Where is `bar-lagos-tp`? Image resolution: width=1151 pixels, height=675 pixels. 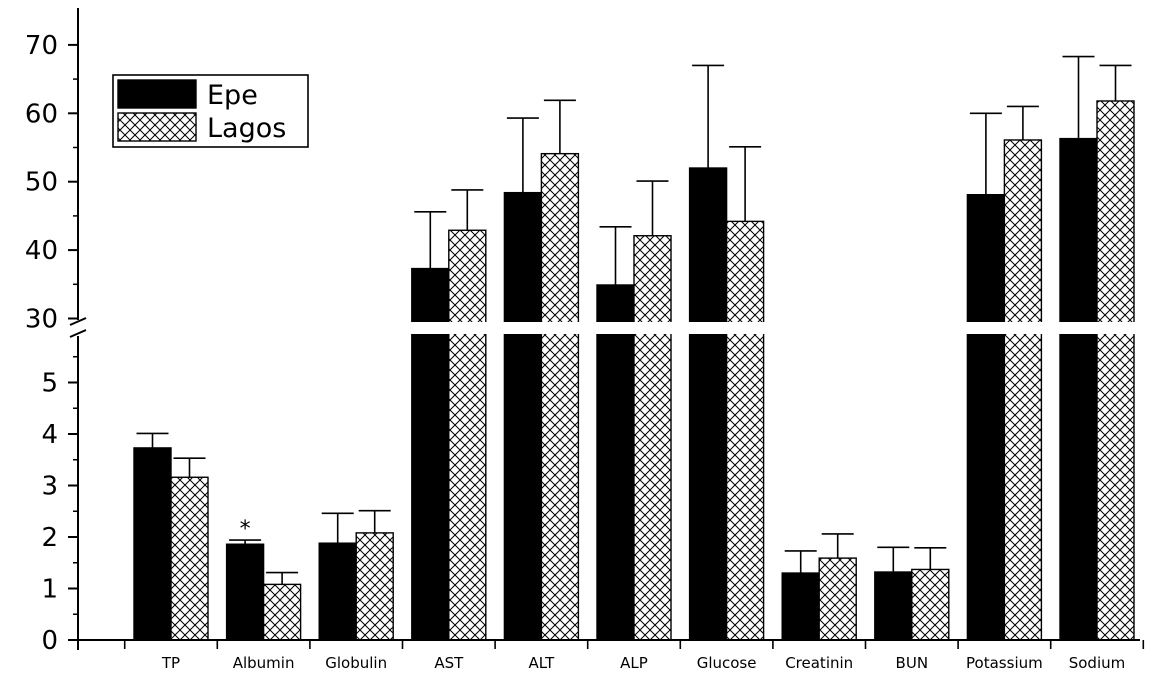
bar-lagos-tp is located at coordinates (189, 558).